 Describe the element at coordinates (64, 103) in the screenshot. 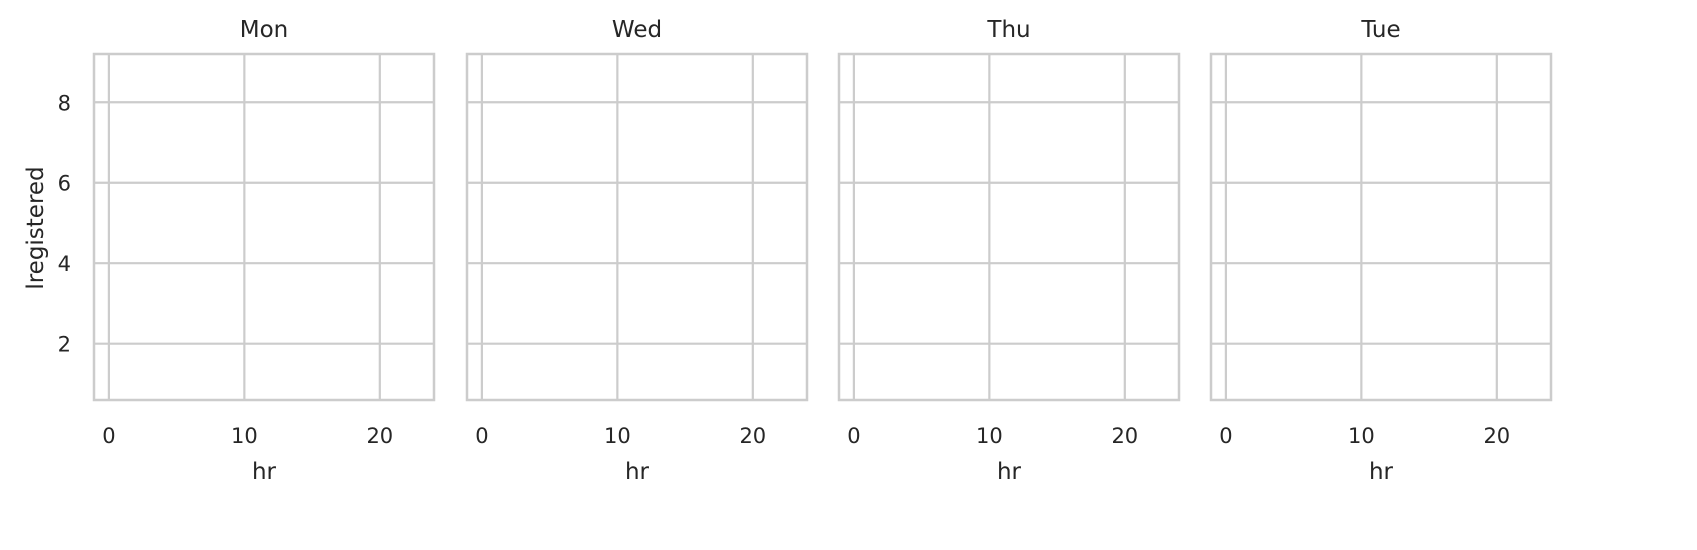

I see `y-tick-label: 8` at that location.